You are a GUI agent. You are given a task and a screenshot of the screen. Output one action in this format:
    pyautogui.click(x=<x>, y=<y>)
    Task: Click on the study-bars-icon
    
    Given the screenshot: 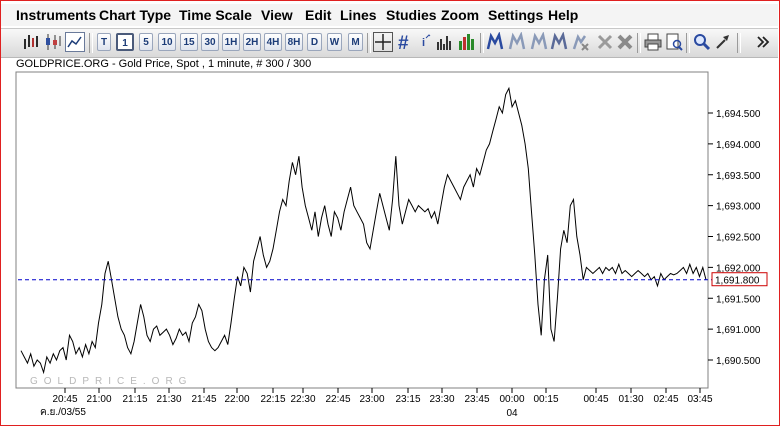 What is the action you would take?
    pyautogui.click(x=467, y=42)
    